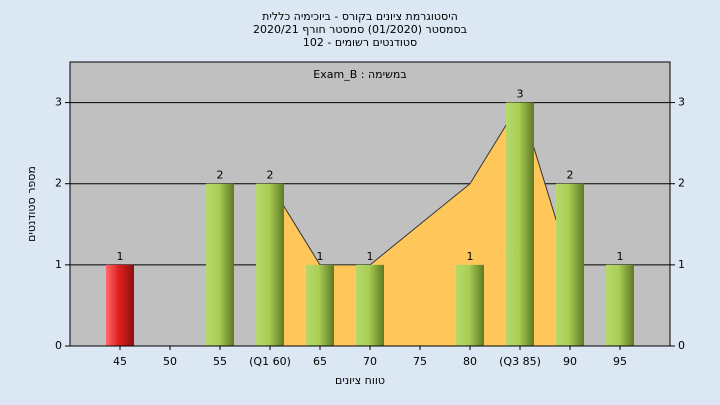  What do you see at coordinates (681, 183) in the screenshot?
I see `y2-tick-label: 2` at bounding box center [681, 183].